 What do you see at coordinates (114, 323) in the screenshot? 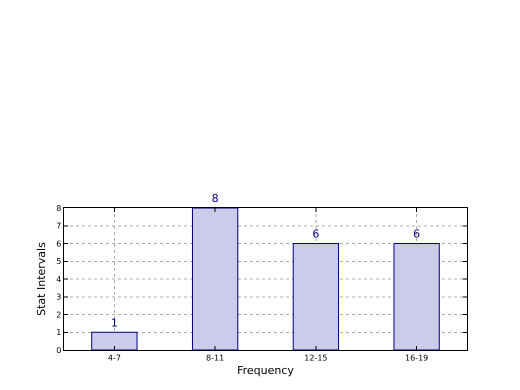
I see `data-label: 1` at bounding box center [114, 323].